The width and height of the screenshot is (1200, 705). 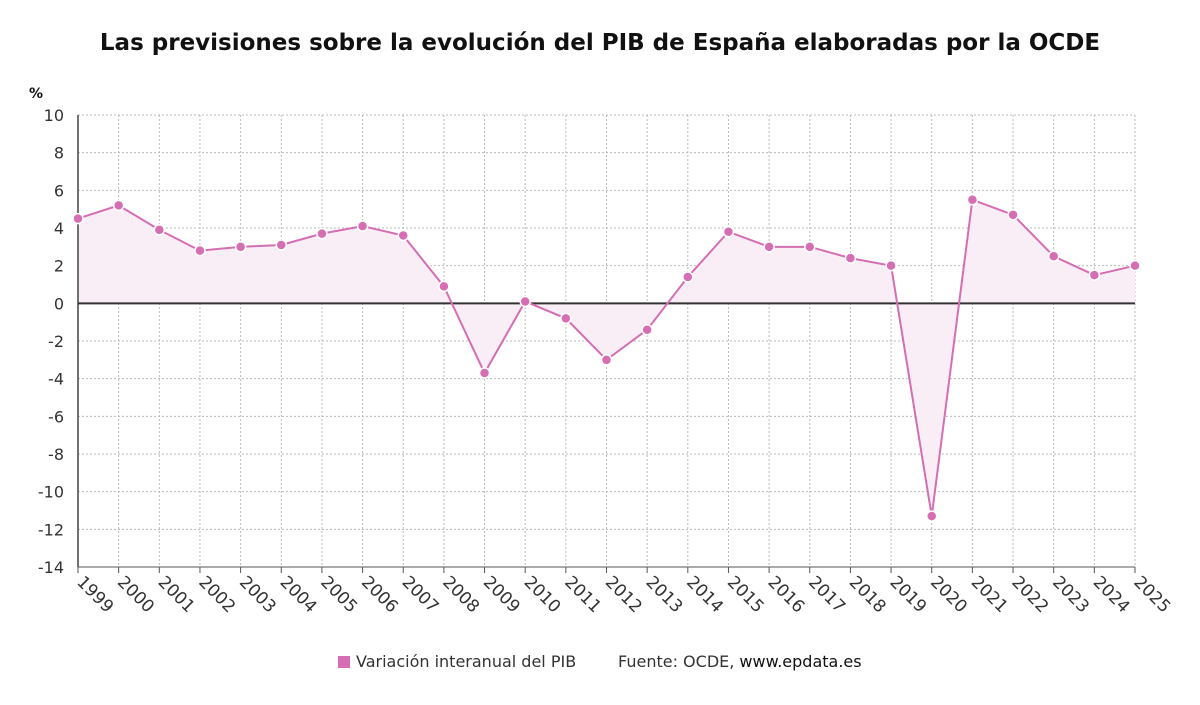 What do you see at coordinates (118, 205) in the screenshot?
I see `data-point-2000` at bounding box center [118, 205].